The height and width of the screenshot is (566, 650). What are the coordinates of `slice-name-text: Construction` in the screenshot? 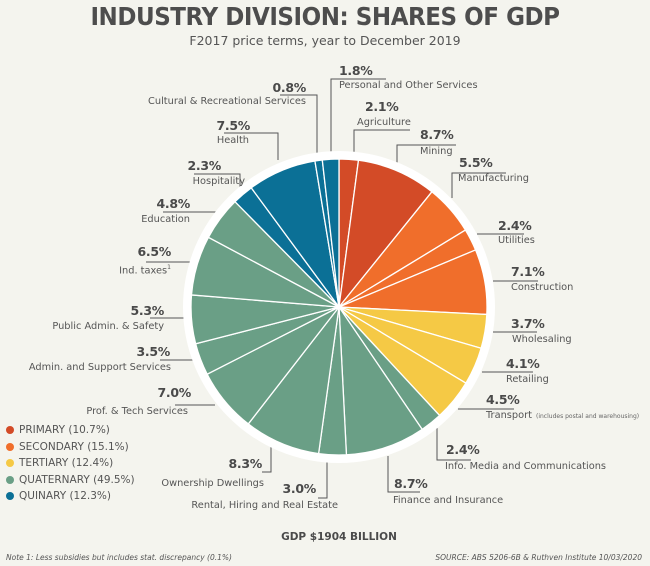 It's located at (542, 287).